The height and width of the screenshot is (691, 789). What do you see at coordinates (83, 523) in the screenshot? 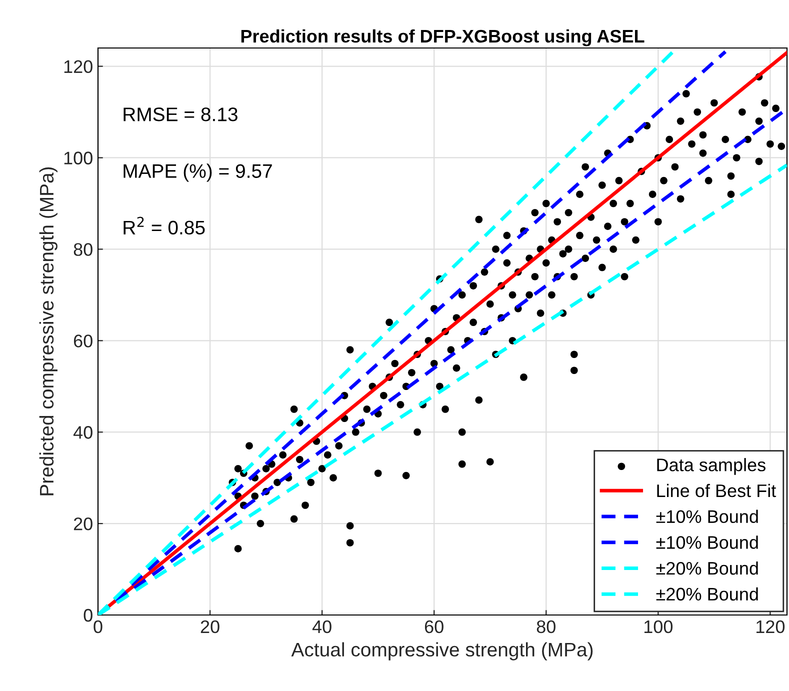
I see `y-tick-label: 20` at bounding box center [83, 523].